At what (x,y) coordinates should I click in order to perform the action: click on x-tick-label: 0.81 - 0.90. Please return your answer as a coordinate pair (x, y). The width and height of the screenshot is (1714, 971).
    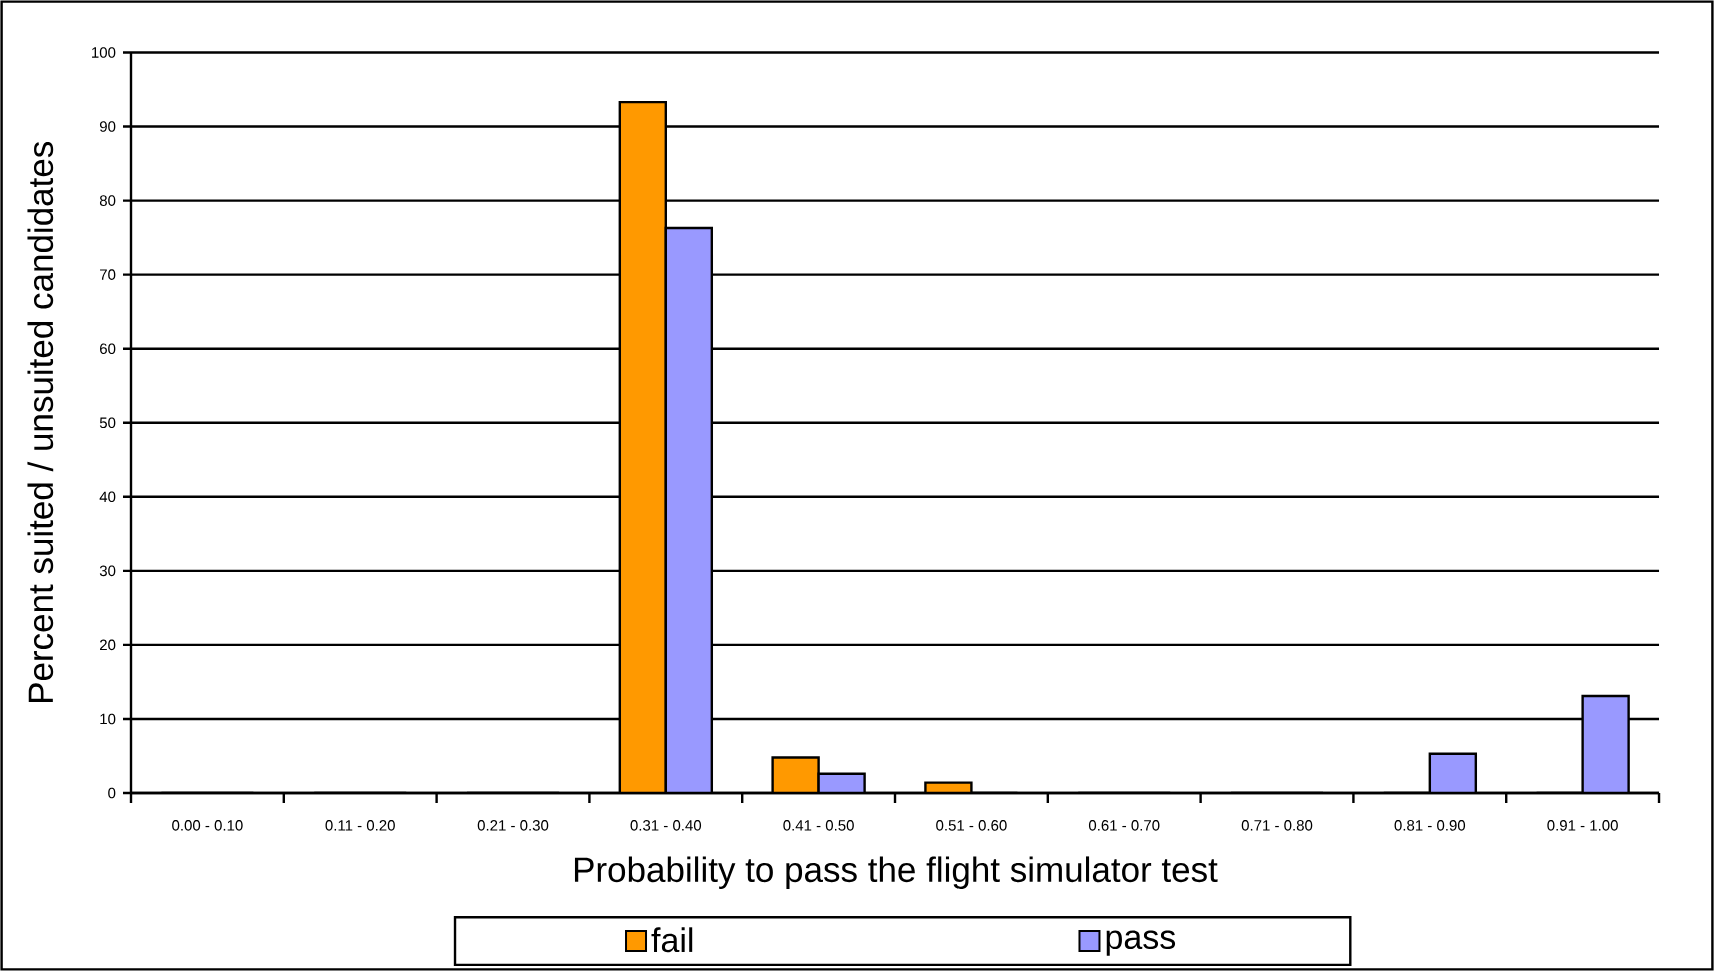
    Looking at the image, I should click on (1430, 825).